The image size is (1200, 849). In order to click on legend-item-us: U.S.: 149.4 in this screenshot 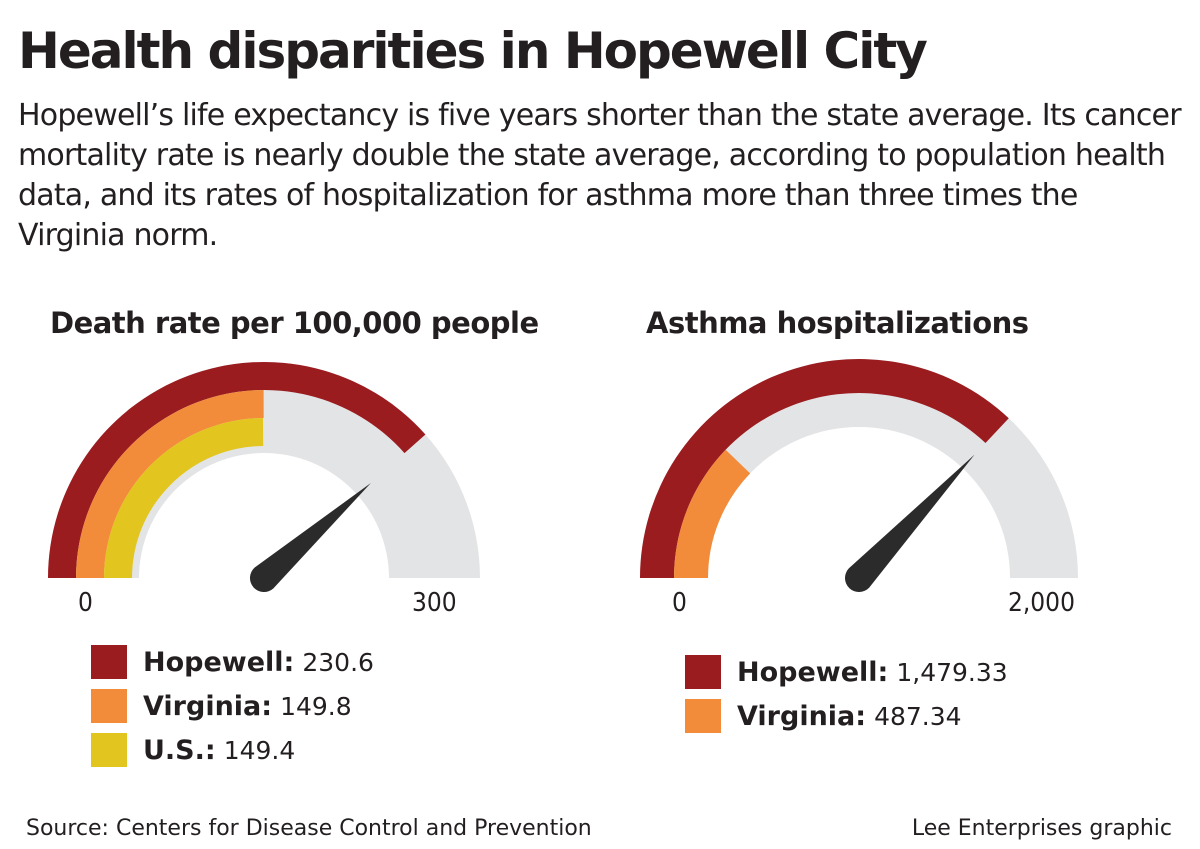, I will do `click(232, 750)`.